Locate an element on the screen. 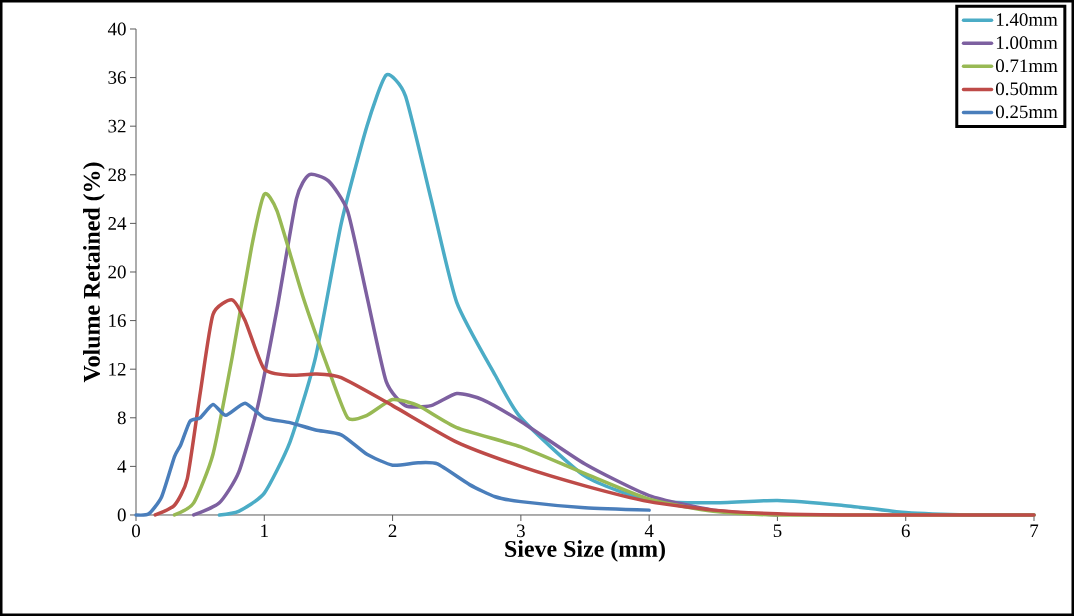 This screenshot has width=1074, height=616. legend-label: 0.25mm is located at coordinates (1026, 112).